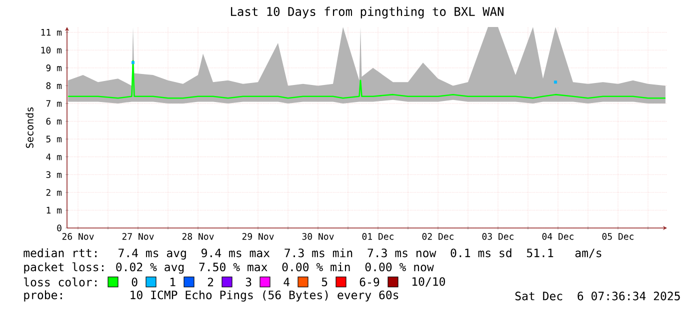 The width and height of the screenshot is (697, 310). Describe the element at coordinates (54, 103) in the screenshot. I see `y-tick-label: 7 m` at that location.